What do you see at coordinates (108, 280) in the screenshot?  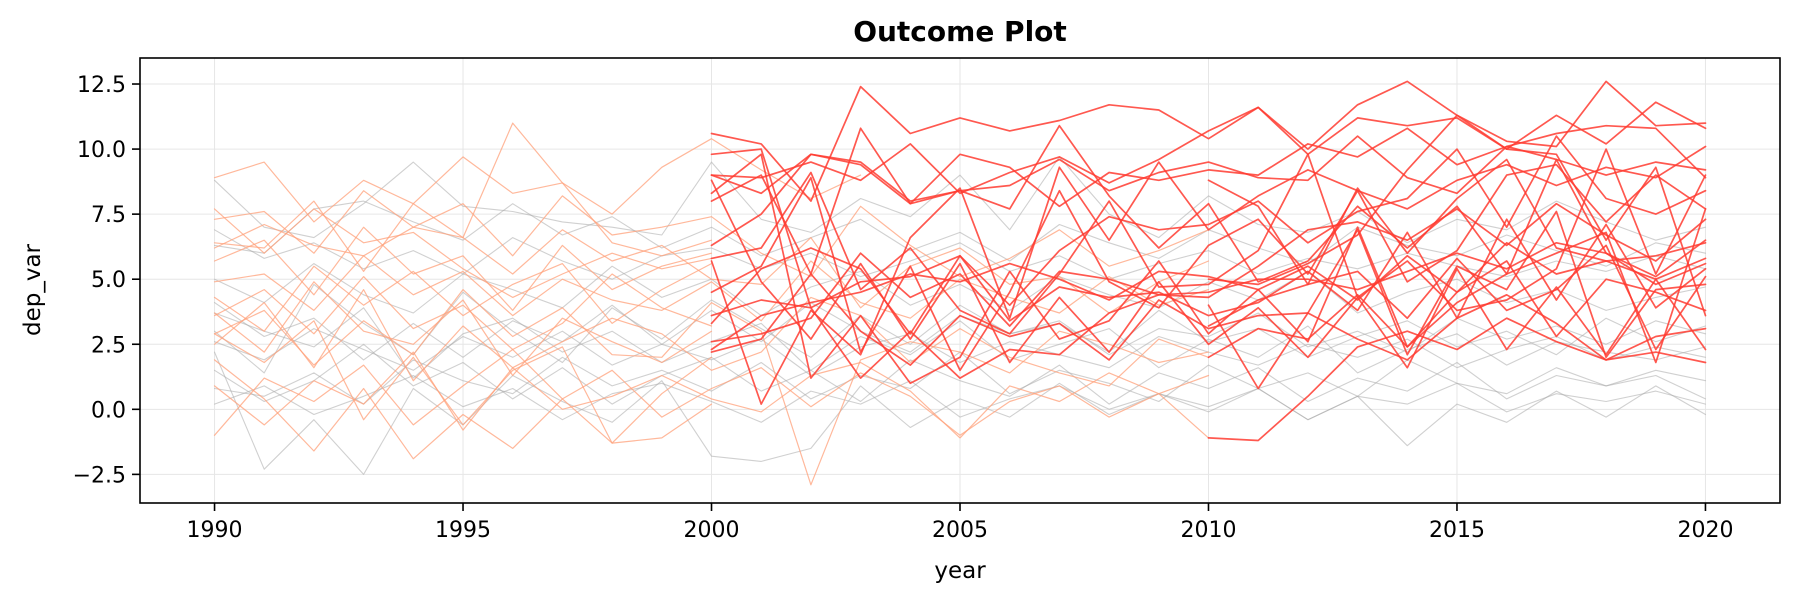 I see `y-tick-label: 5.0` at bounding box center [108, 280].